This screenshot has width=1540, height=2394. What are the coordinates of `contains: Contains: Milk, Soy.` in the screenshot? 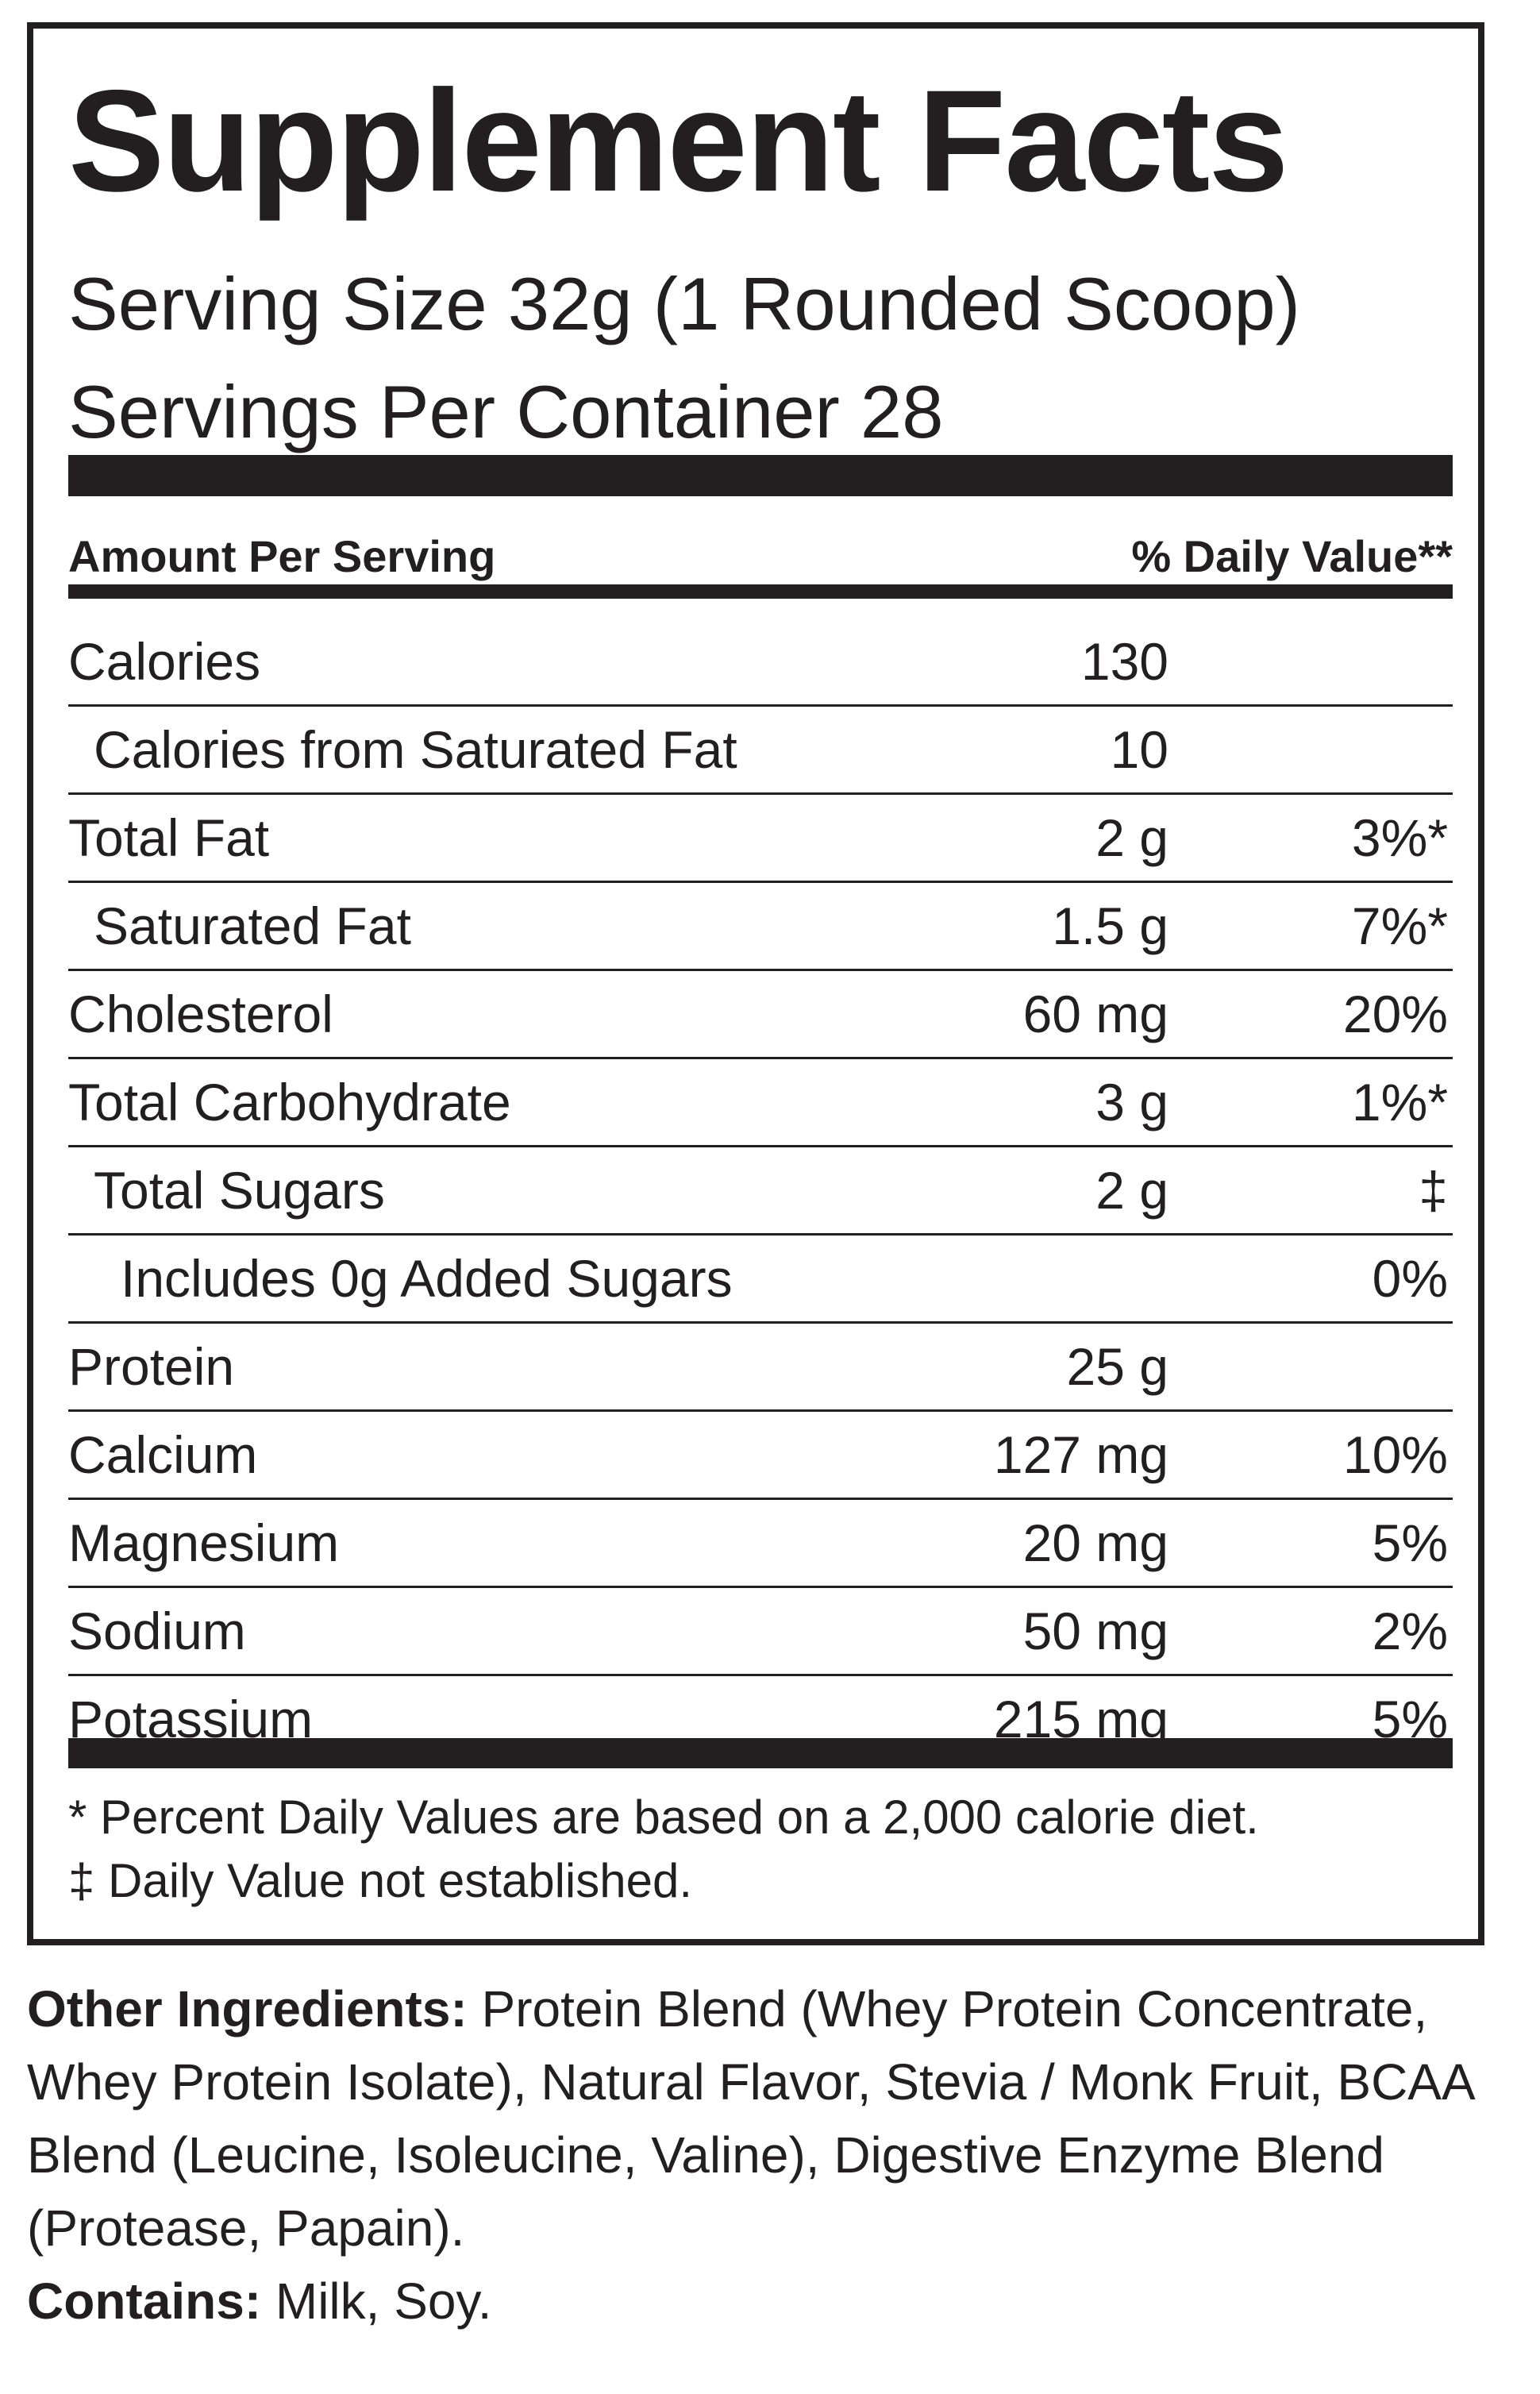 It's located at (757, 2301).